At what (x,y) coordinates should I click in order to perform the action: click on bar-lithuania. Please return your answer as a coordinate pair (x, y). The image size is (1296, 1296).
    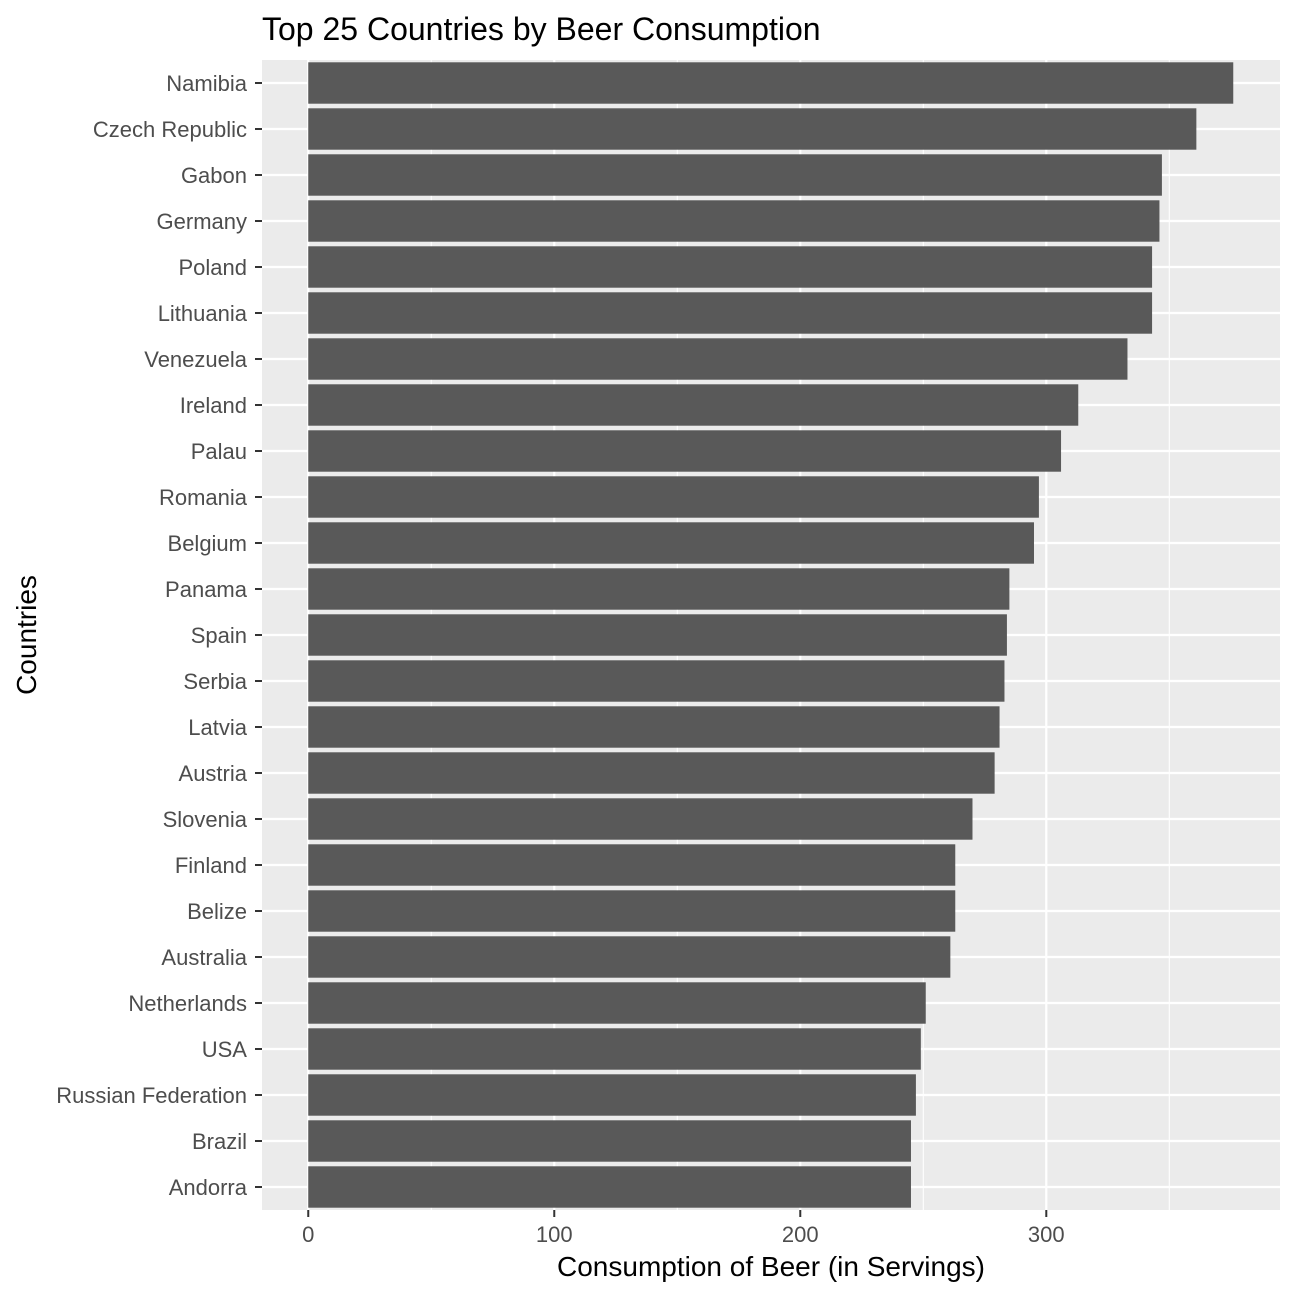
    Looking at the image, I should click on (730, 313).